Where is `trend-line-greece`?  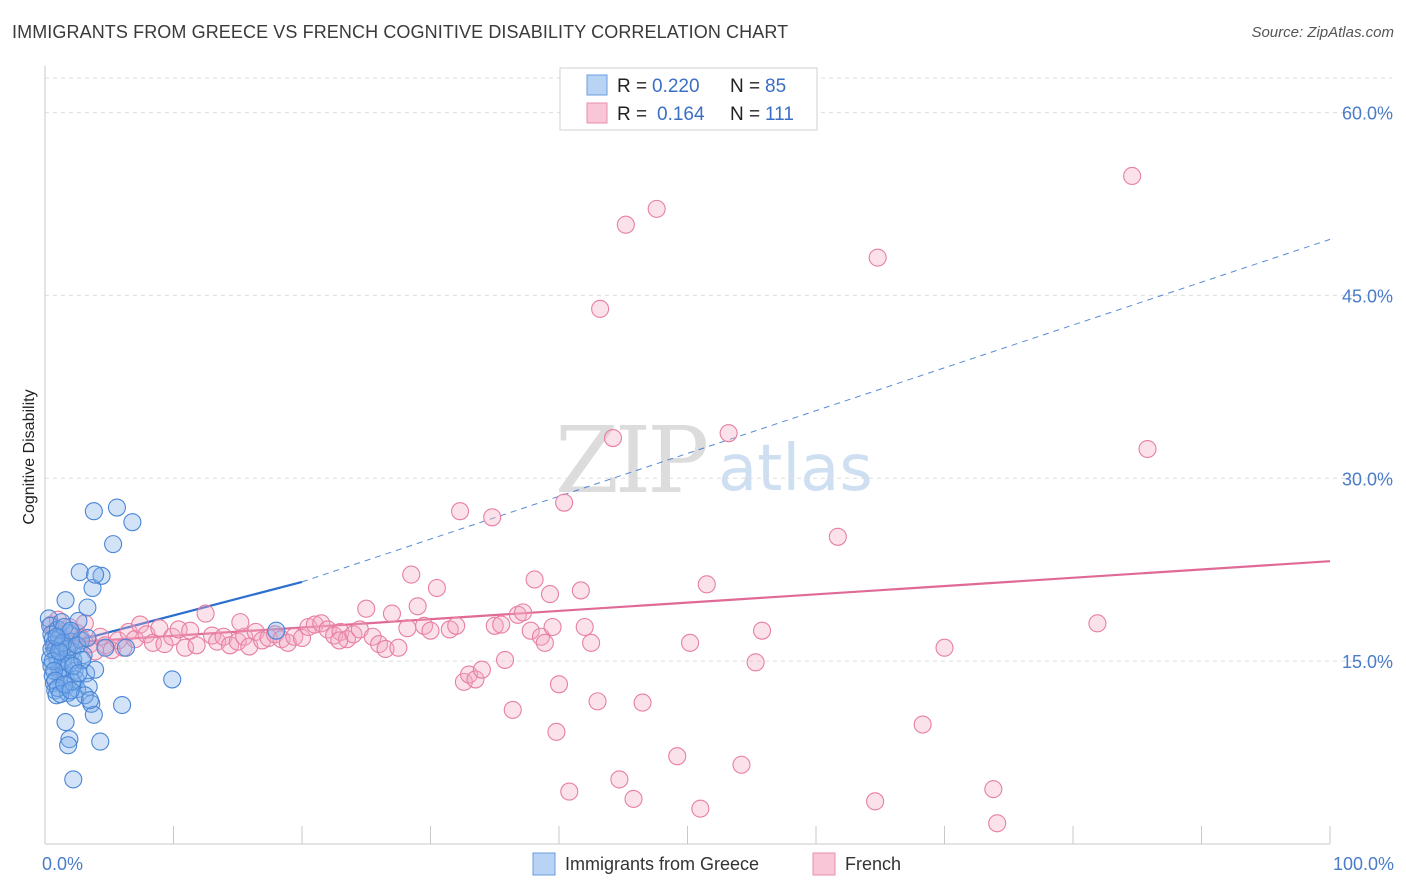 trend-line-greece is located at coordinates (173, 615).